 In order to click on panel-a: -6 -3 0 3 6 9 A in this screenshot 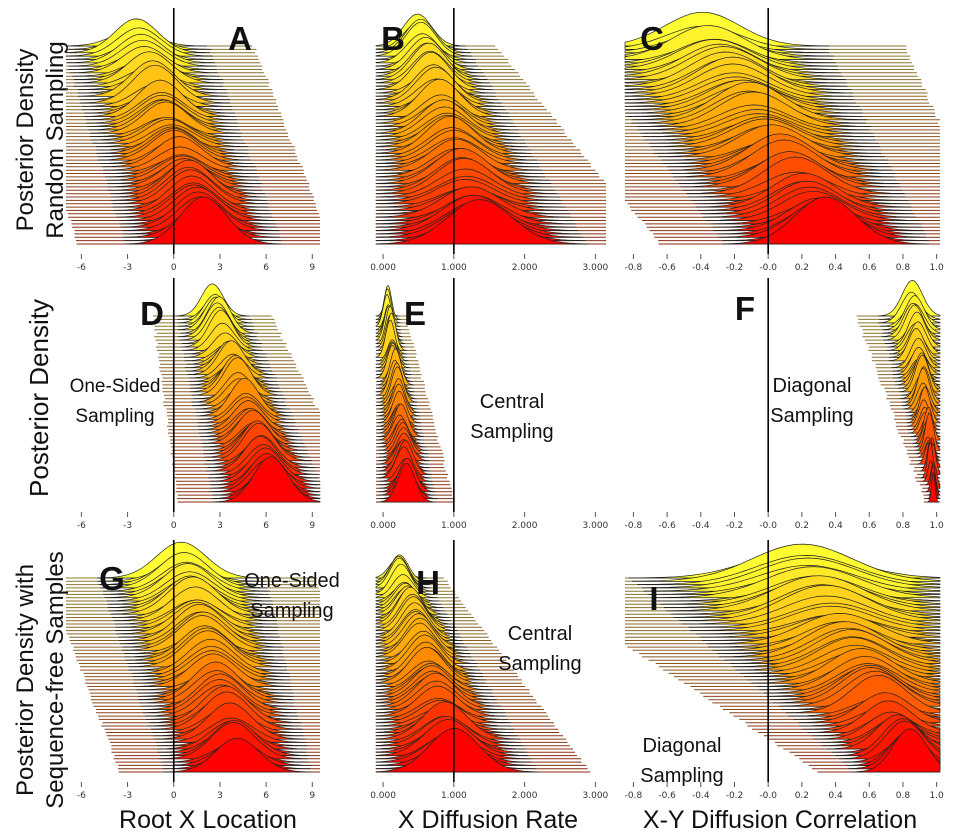, I will do `click(192, 140)`.